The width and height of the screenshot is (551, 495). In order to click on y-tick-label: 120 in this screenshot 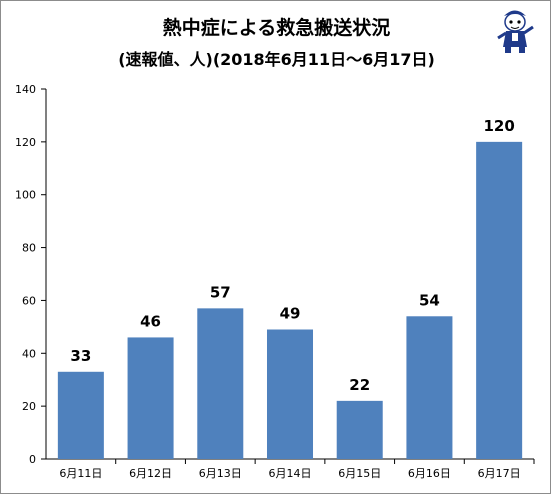, I will do `click(25, 142)`.